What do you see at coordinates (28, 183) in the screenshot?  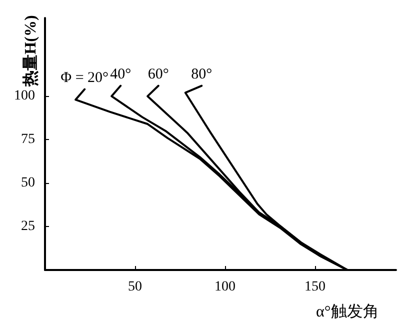 I see `y-tick-label: 50` at bounding box center [28, 183].